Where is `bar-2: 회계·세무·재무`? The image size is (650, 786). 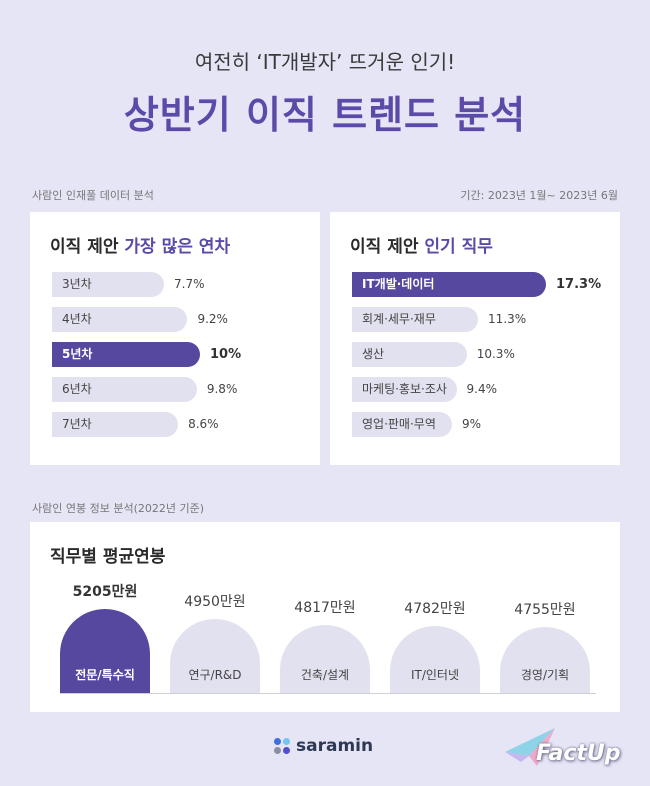
bar-2: 회계·세무·재무 is located at coordinates (415, 319).